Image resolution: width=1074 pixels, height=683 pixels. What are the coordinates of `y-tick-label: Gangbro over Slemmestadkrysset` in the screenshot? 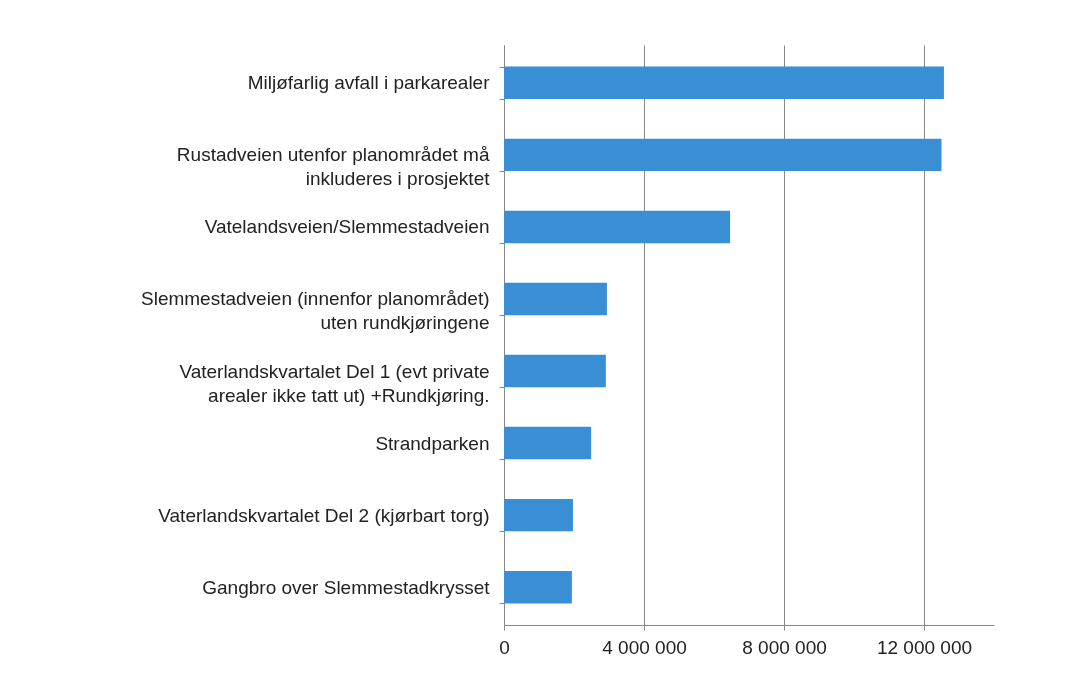 It's located at (346, 587).